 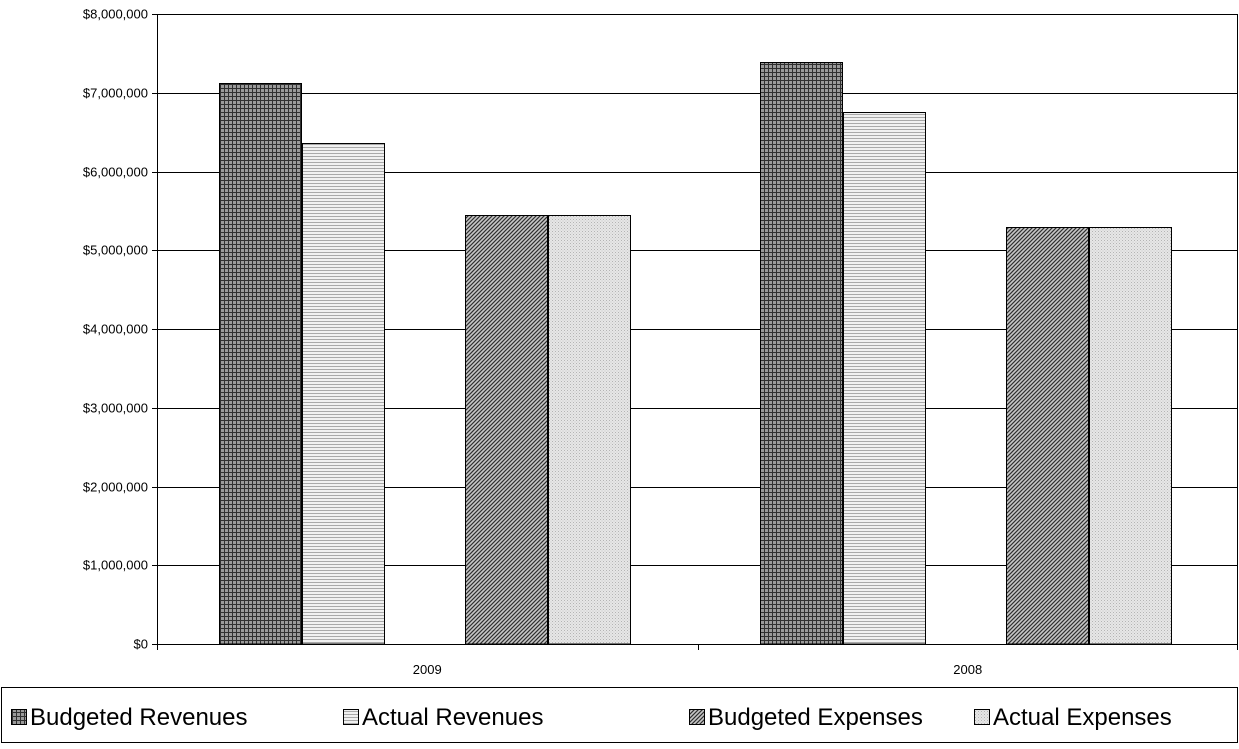 What do you see at coordinates (115, 172) in the screenshot?
I see `y-tick-label: $6,000,000` at bounding box center [115, 172].